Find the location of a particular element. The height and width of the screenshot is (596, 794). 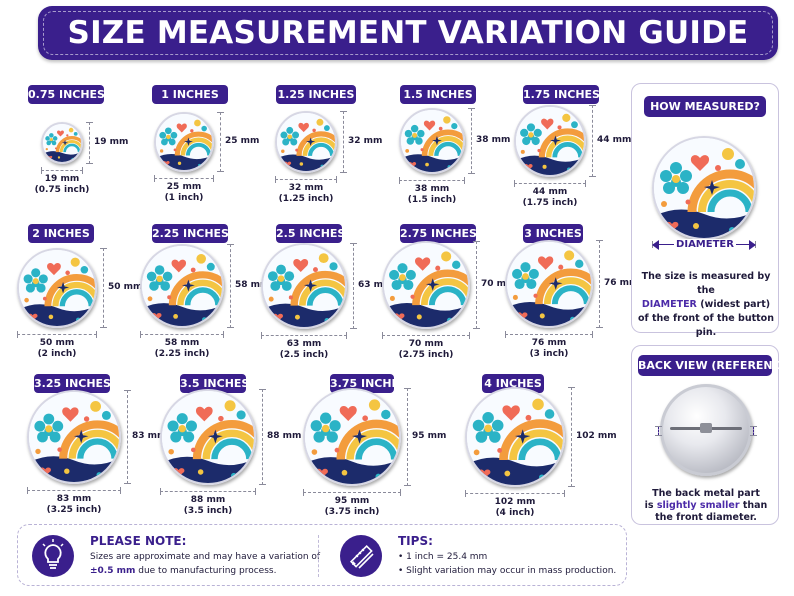

width-caption: 102 mm (4 inch) is located at coordinates (515, 508).